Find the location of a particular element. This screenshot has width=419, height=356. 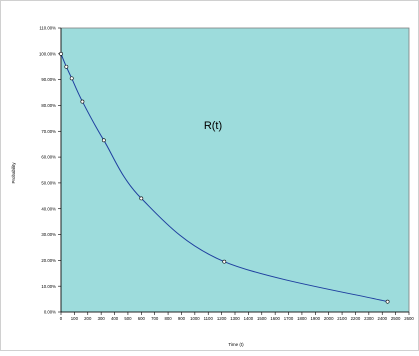

x-tick-label: 1700 is located at coordinates (289, 318).